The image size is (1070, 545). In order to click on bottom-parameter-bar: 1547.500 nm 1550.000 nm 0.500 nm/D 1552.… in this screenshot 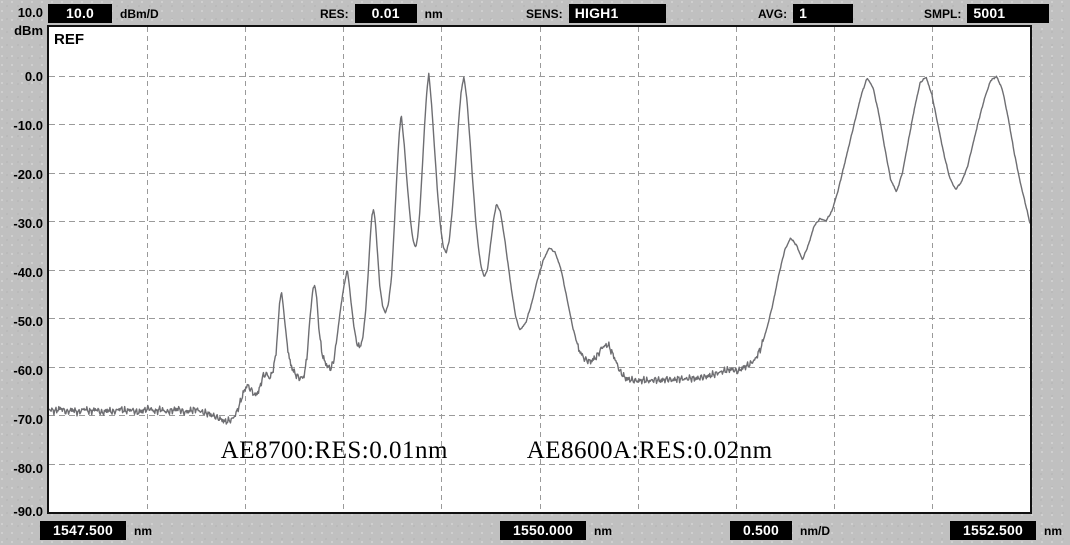, I will do `click(535, 531)`.